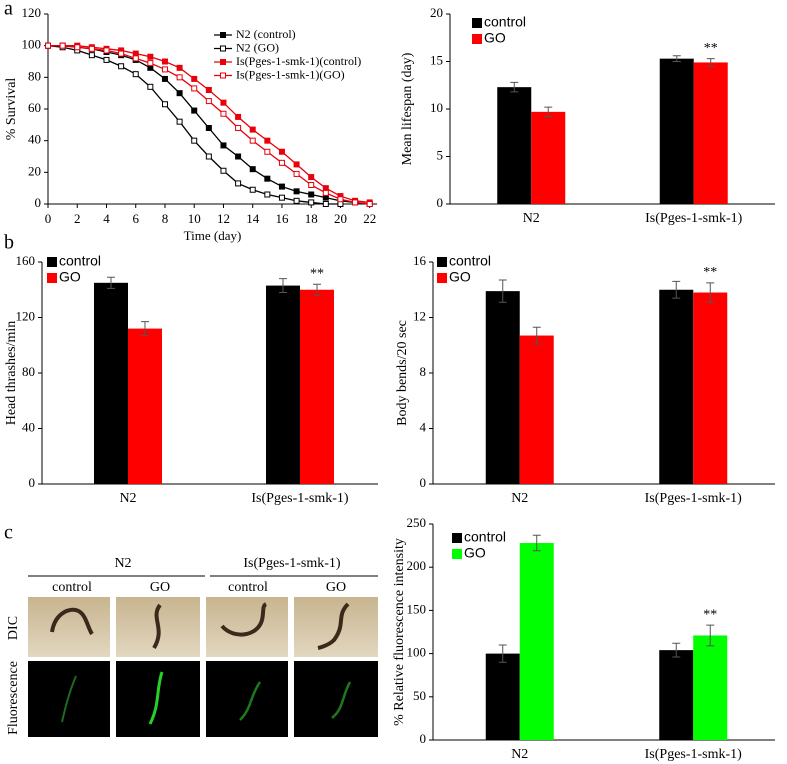 This screenshot has height=764, width=787. What do you see at coordinates (11, 373) in the screenshot?
I see `y-axis-label: Head thrashes/min` at bounding box center [11, 373].